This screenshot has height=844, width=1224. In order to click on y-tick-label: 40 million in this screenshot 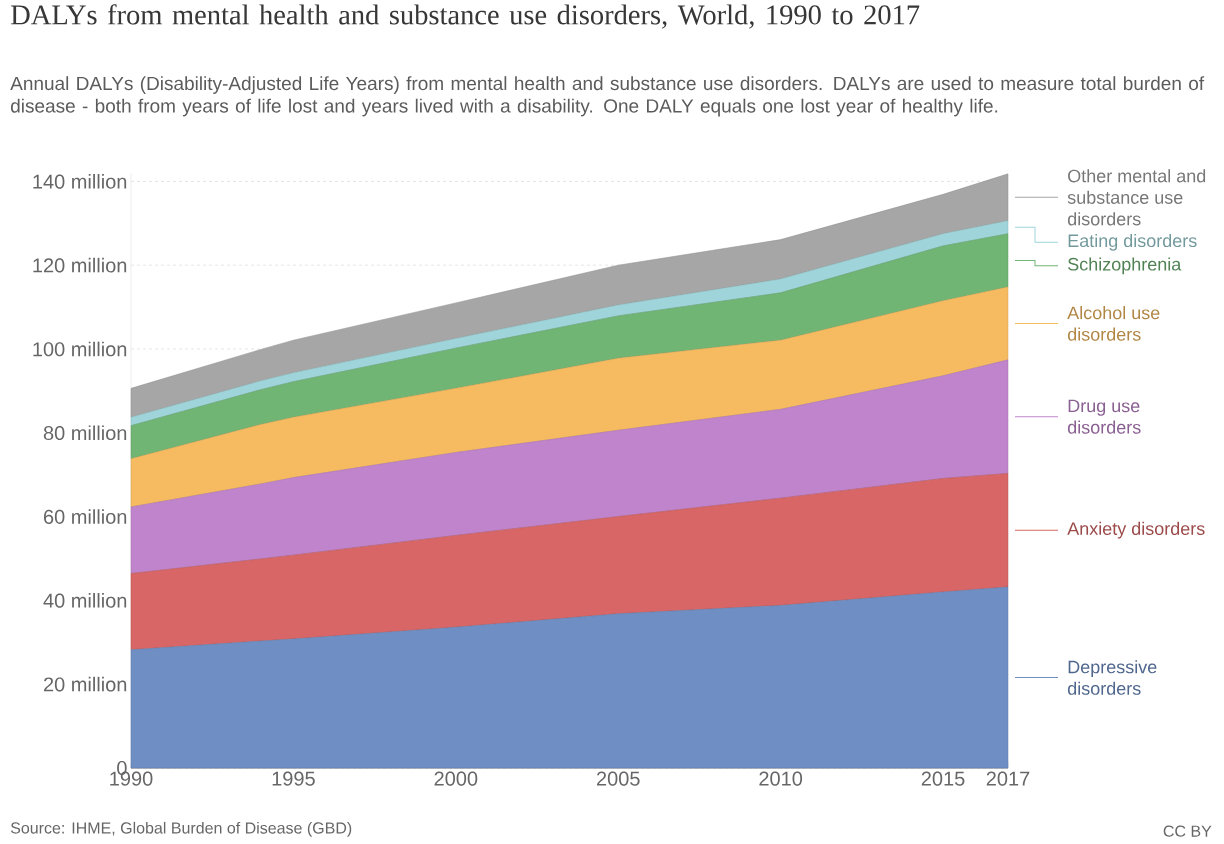, I will do `click(85, 600)`.